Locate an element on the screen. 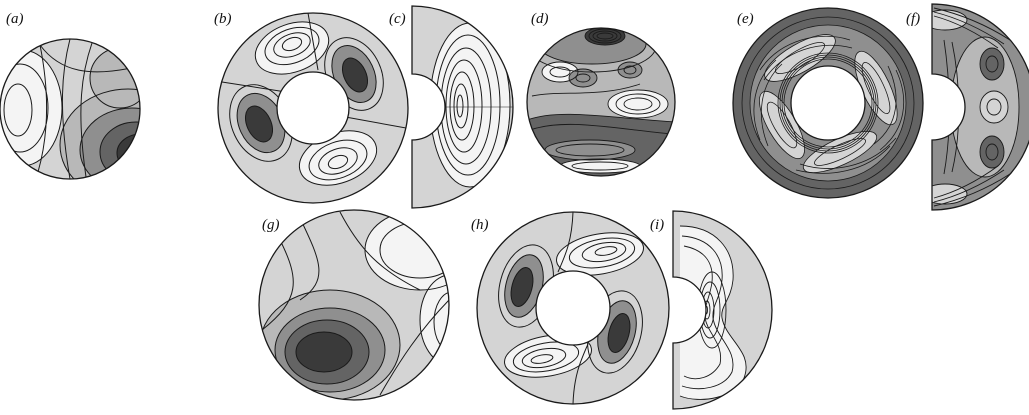 The width and height of the screenshot is (1029, 415). panel-c-contours is located at coordinates (462, 107).